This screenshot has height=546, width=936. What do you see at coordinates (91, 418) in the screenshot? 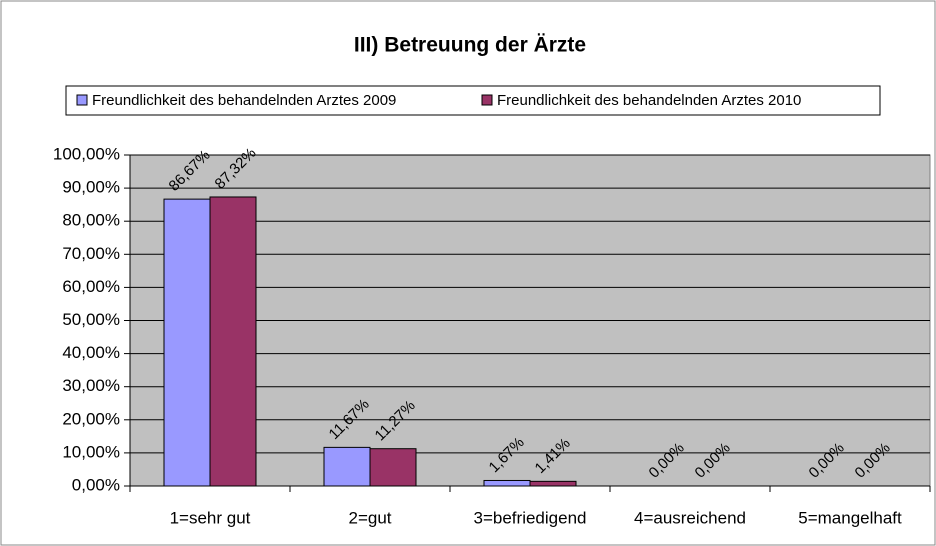
I see `y-tick-label: 20,00%` at bounding box center [91, 418].